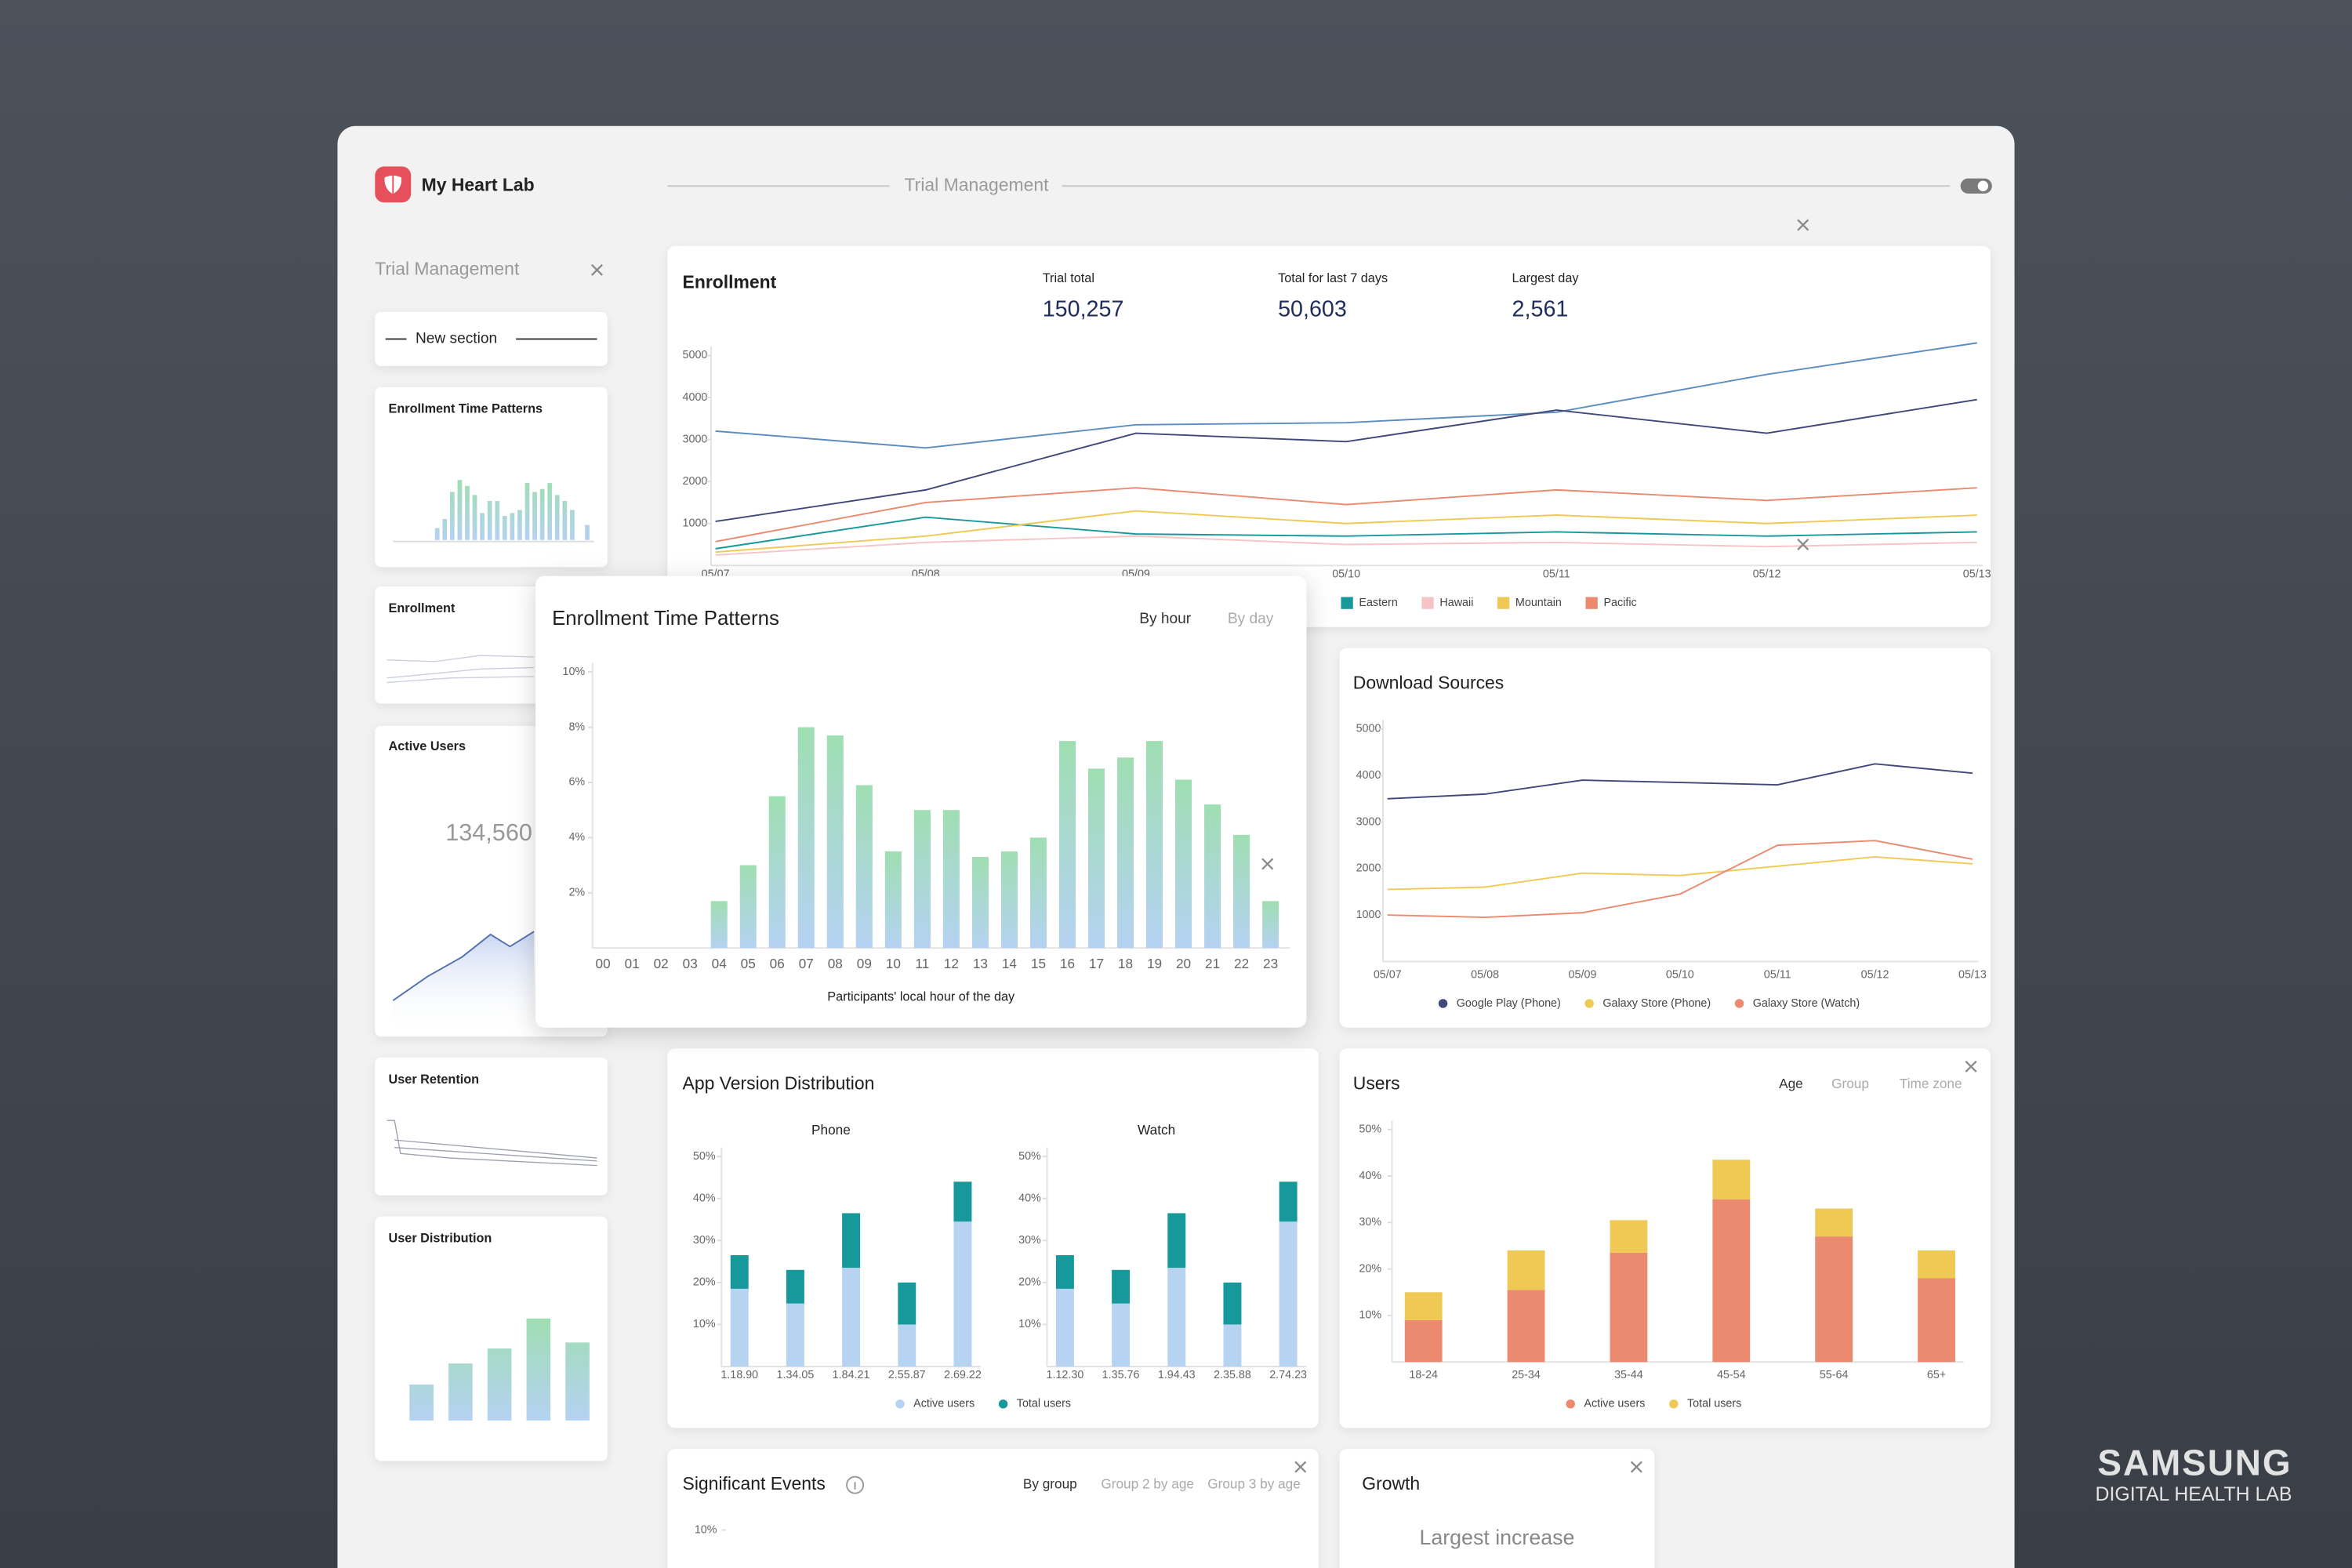 The width and height of the screenshot is (2352, 1568). I want to click on section-card, so click(491, 338).